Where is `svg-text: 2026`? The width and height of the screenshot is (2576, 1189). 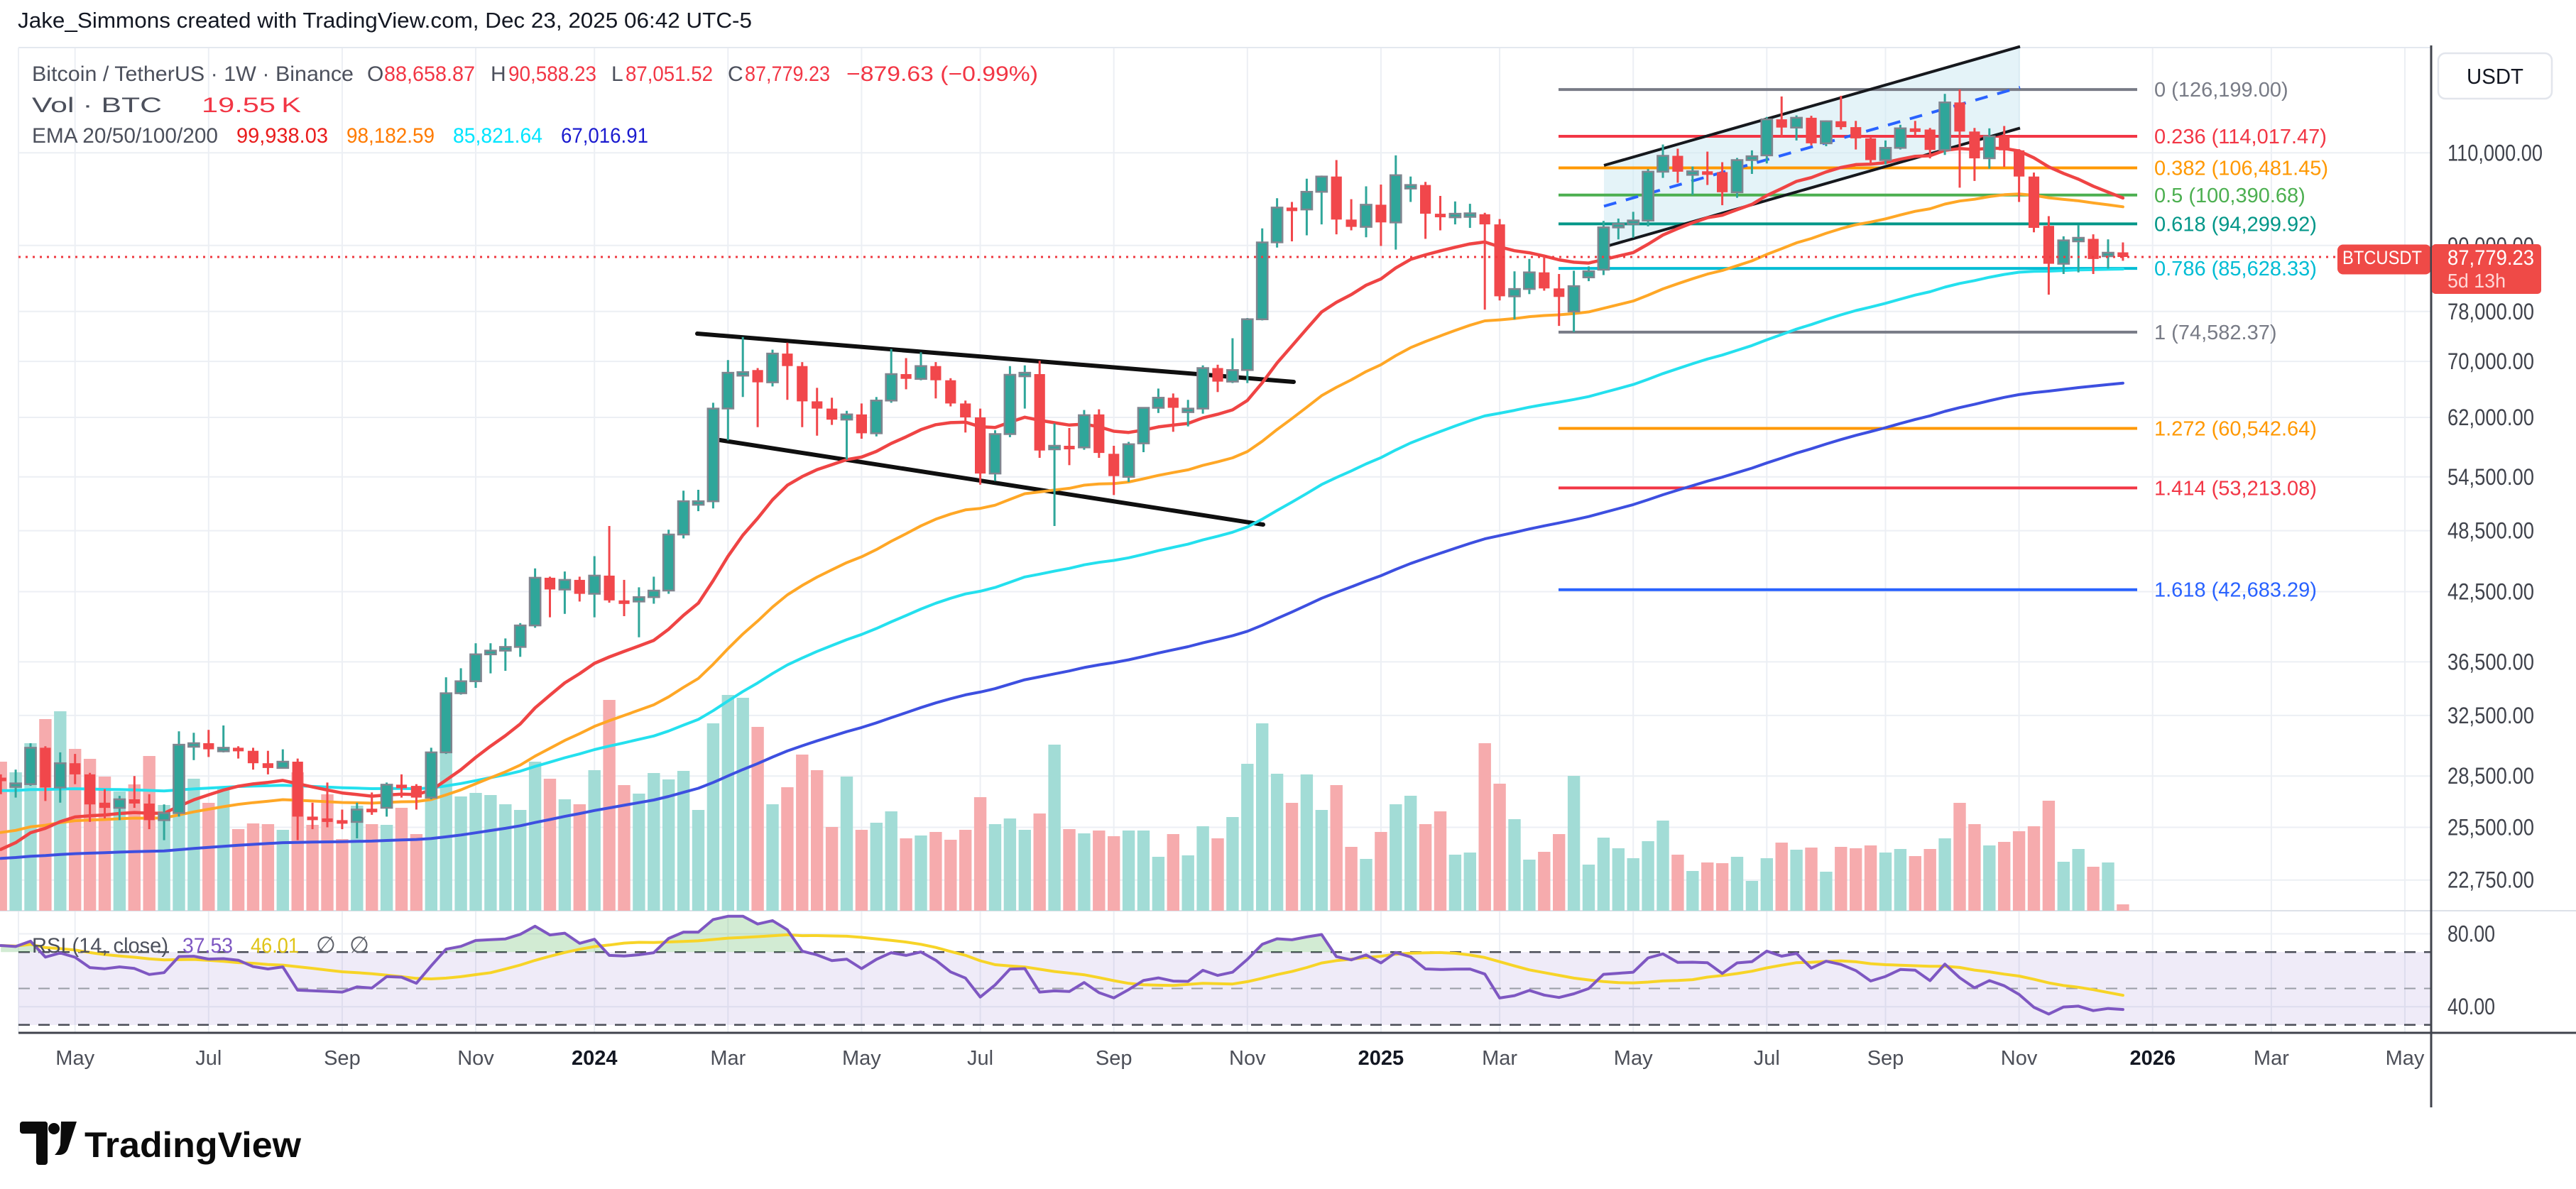
svg-text: 2026 is located at coordinates (2152, 1058).